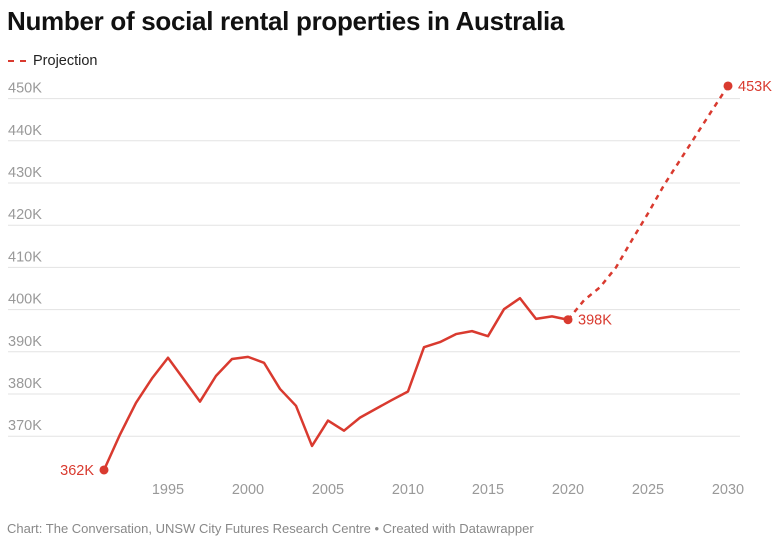  Describe the element at coordinates (595, 321) in the screenshot. I see `data-label: 398K` at that location.